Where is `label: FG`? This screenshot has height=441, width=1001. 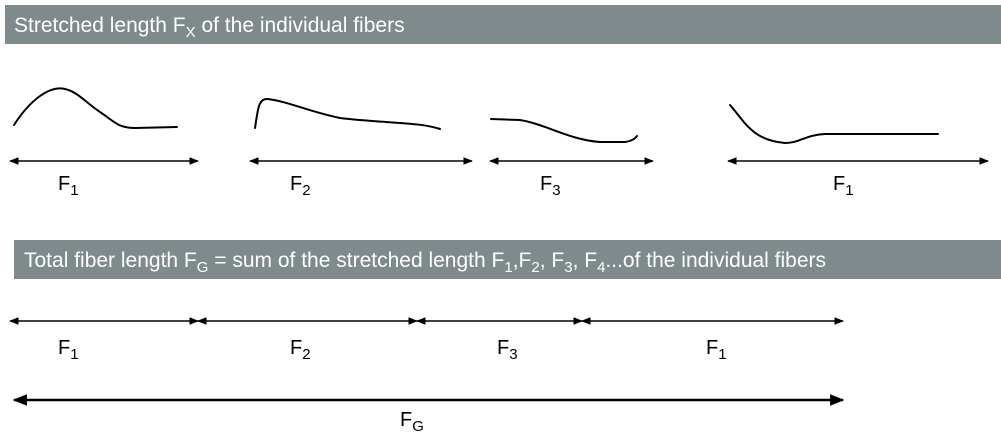
label: FG is located at coordinates (412, 422).